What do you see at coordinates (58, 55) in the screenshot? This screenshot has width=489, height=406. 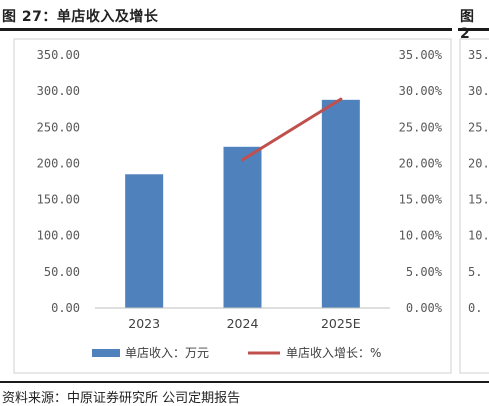 I see `left-tick-label: 350.00` at bounding box center [58, 55].